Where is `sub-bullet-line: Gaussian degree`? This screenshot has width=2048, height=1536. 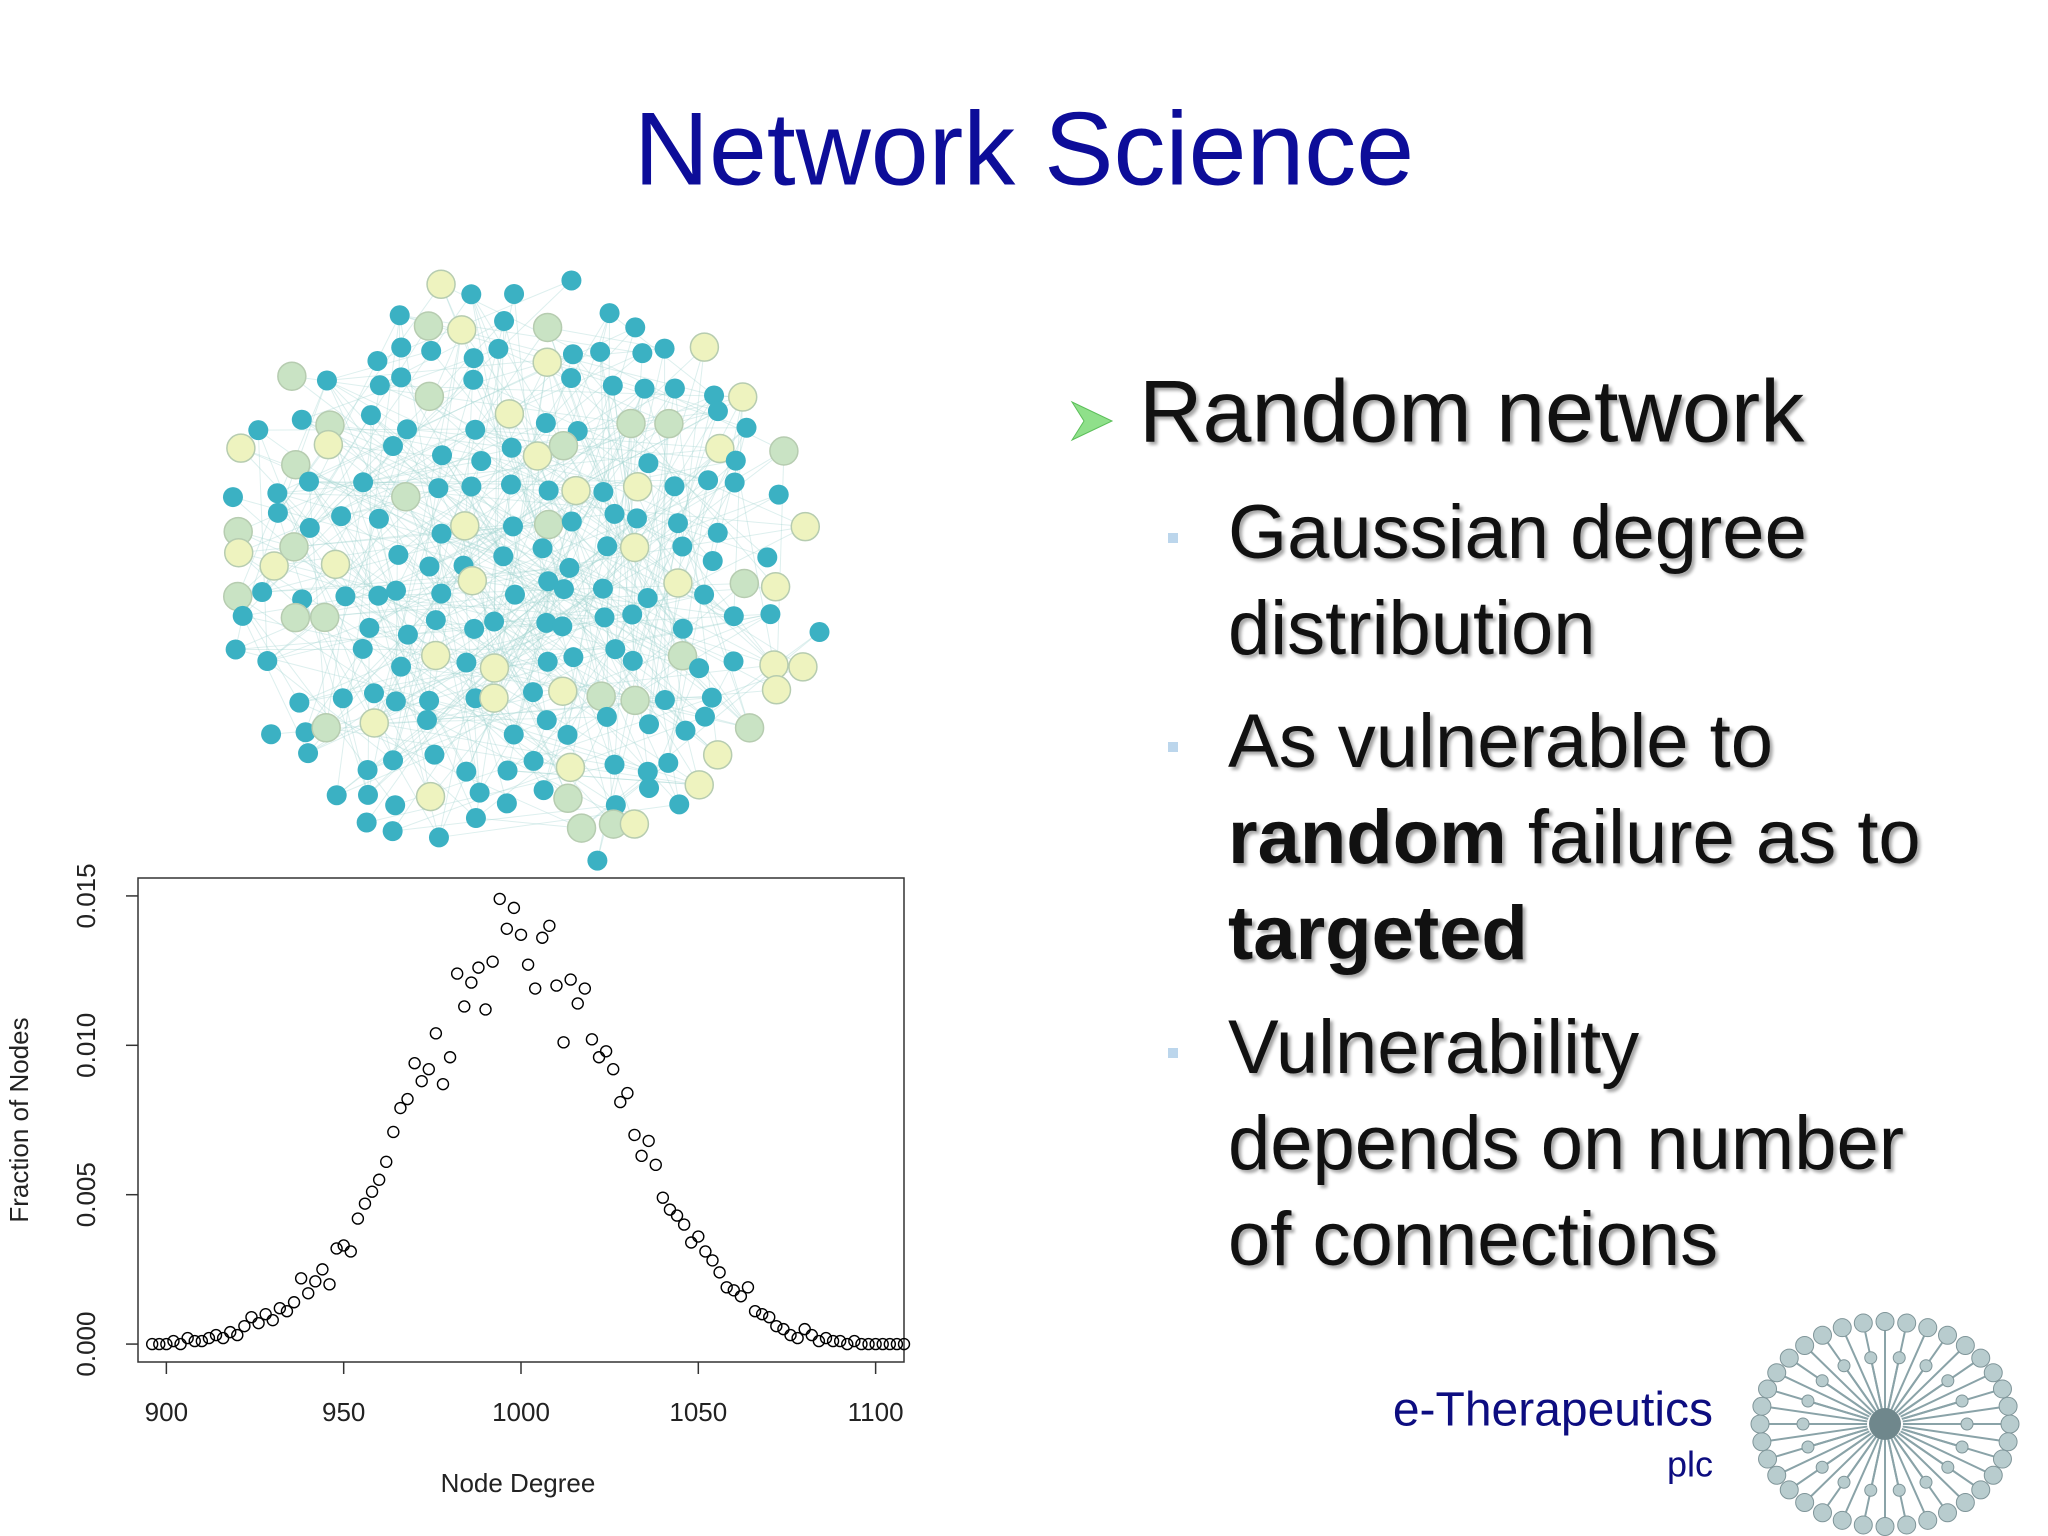
sub-bullet-line: Gaussian degree is located at coordinates (1517, 532).